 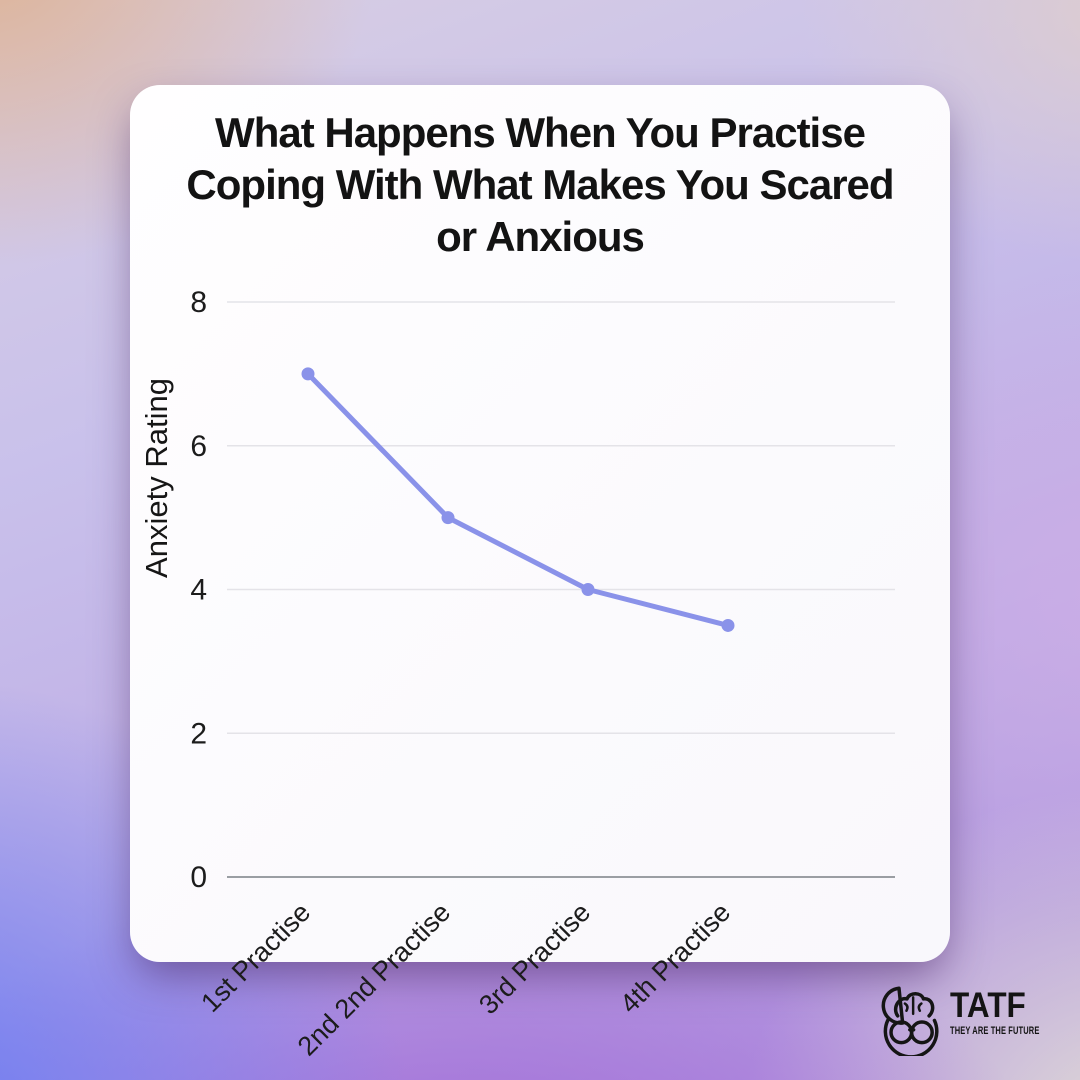 I want to click on chart-title-line-2: Coping With What Makes You Scared, so click(x=540, y=184).